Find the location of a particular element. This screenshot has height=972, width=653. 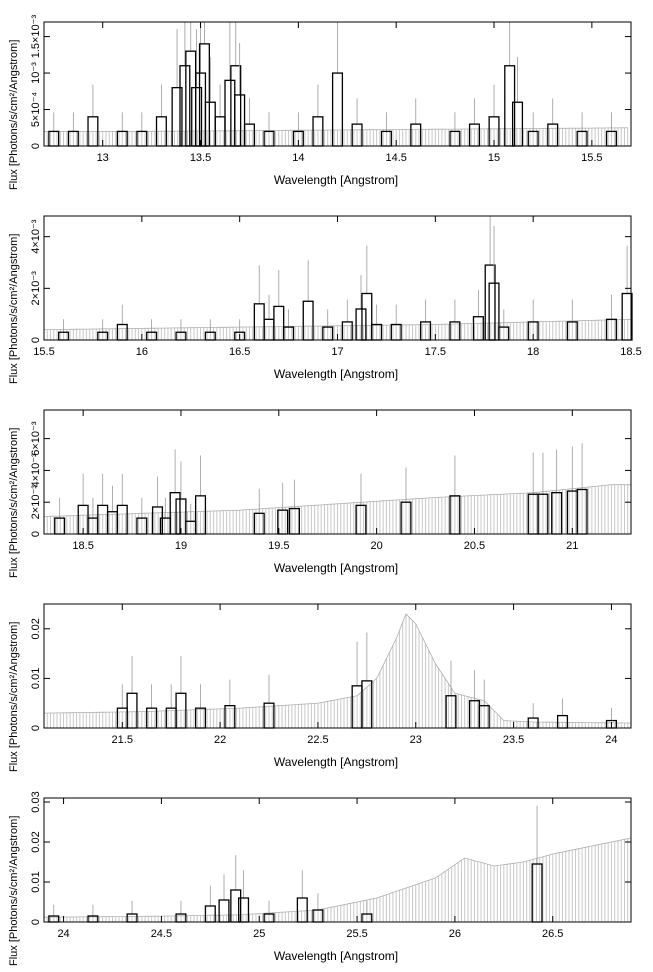

chart-plot-1: 13 13.5 14 14.5 15 15.5 0 5×10⁻⁴ 10⁻³ 1.5×10⁻³ is located at coordinates (331, 89).